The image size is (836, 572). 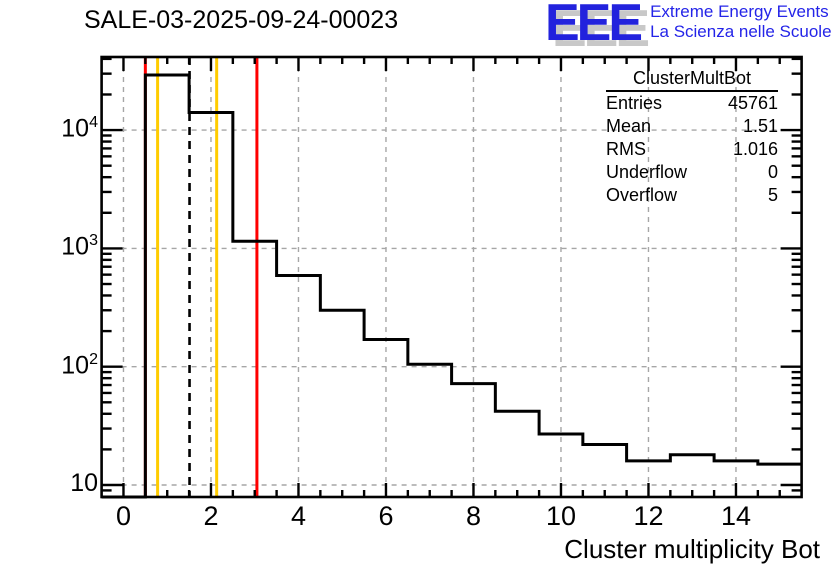 What do you see at coordinates (647, 172) in the screenshot?
I see `stats-label: Underflow` at bounding box center [647, 172].